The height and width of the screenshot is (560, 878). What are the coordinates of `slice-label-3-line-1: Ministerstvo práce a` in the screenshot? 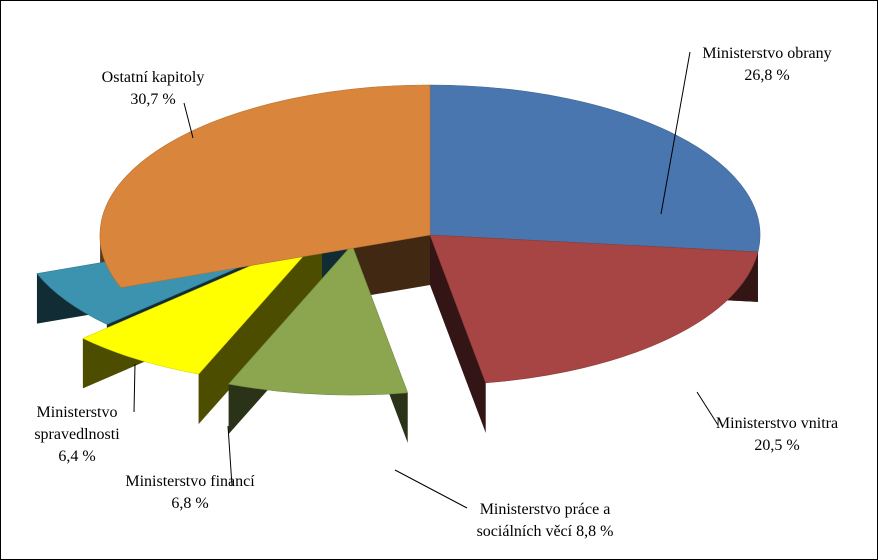 It's located at (545, 509).